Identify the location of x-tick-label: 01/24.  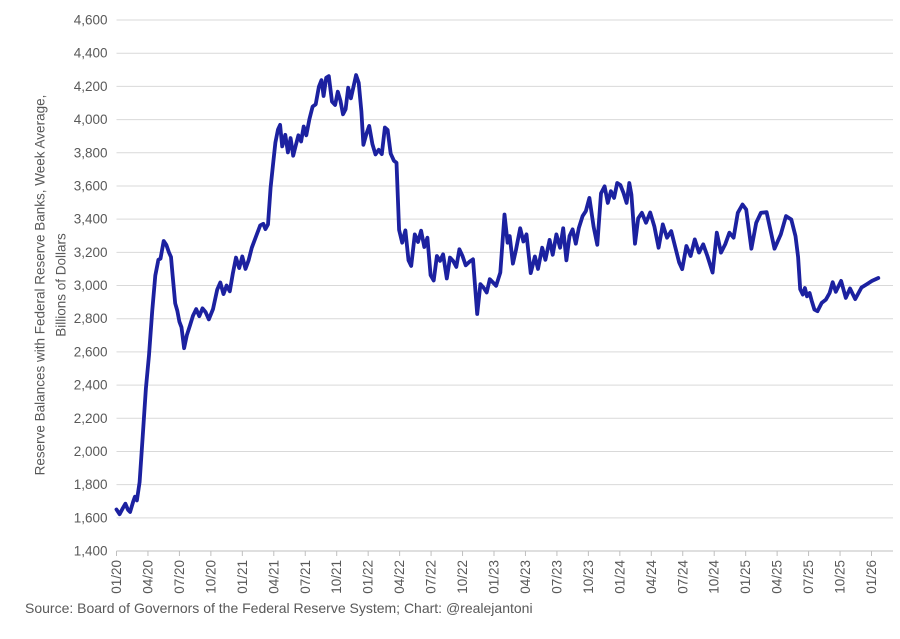
(619, 577).